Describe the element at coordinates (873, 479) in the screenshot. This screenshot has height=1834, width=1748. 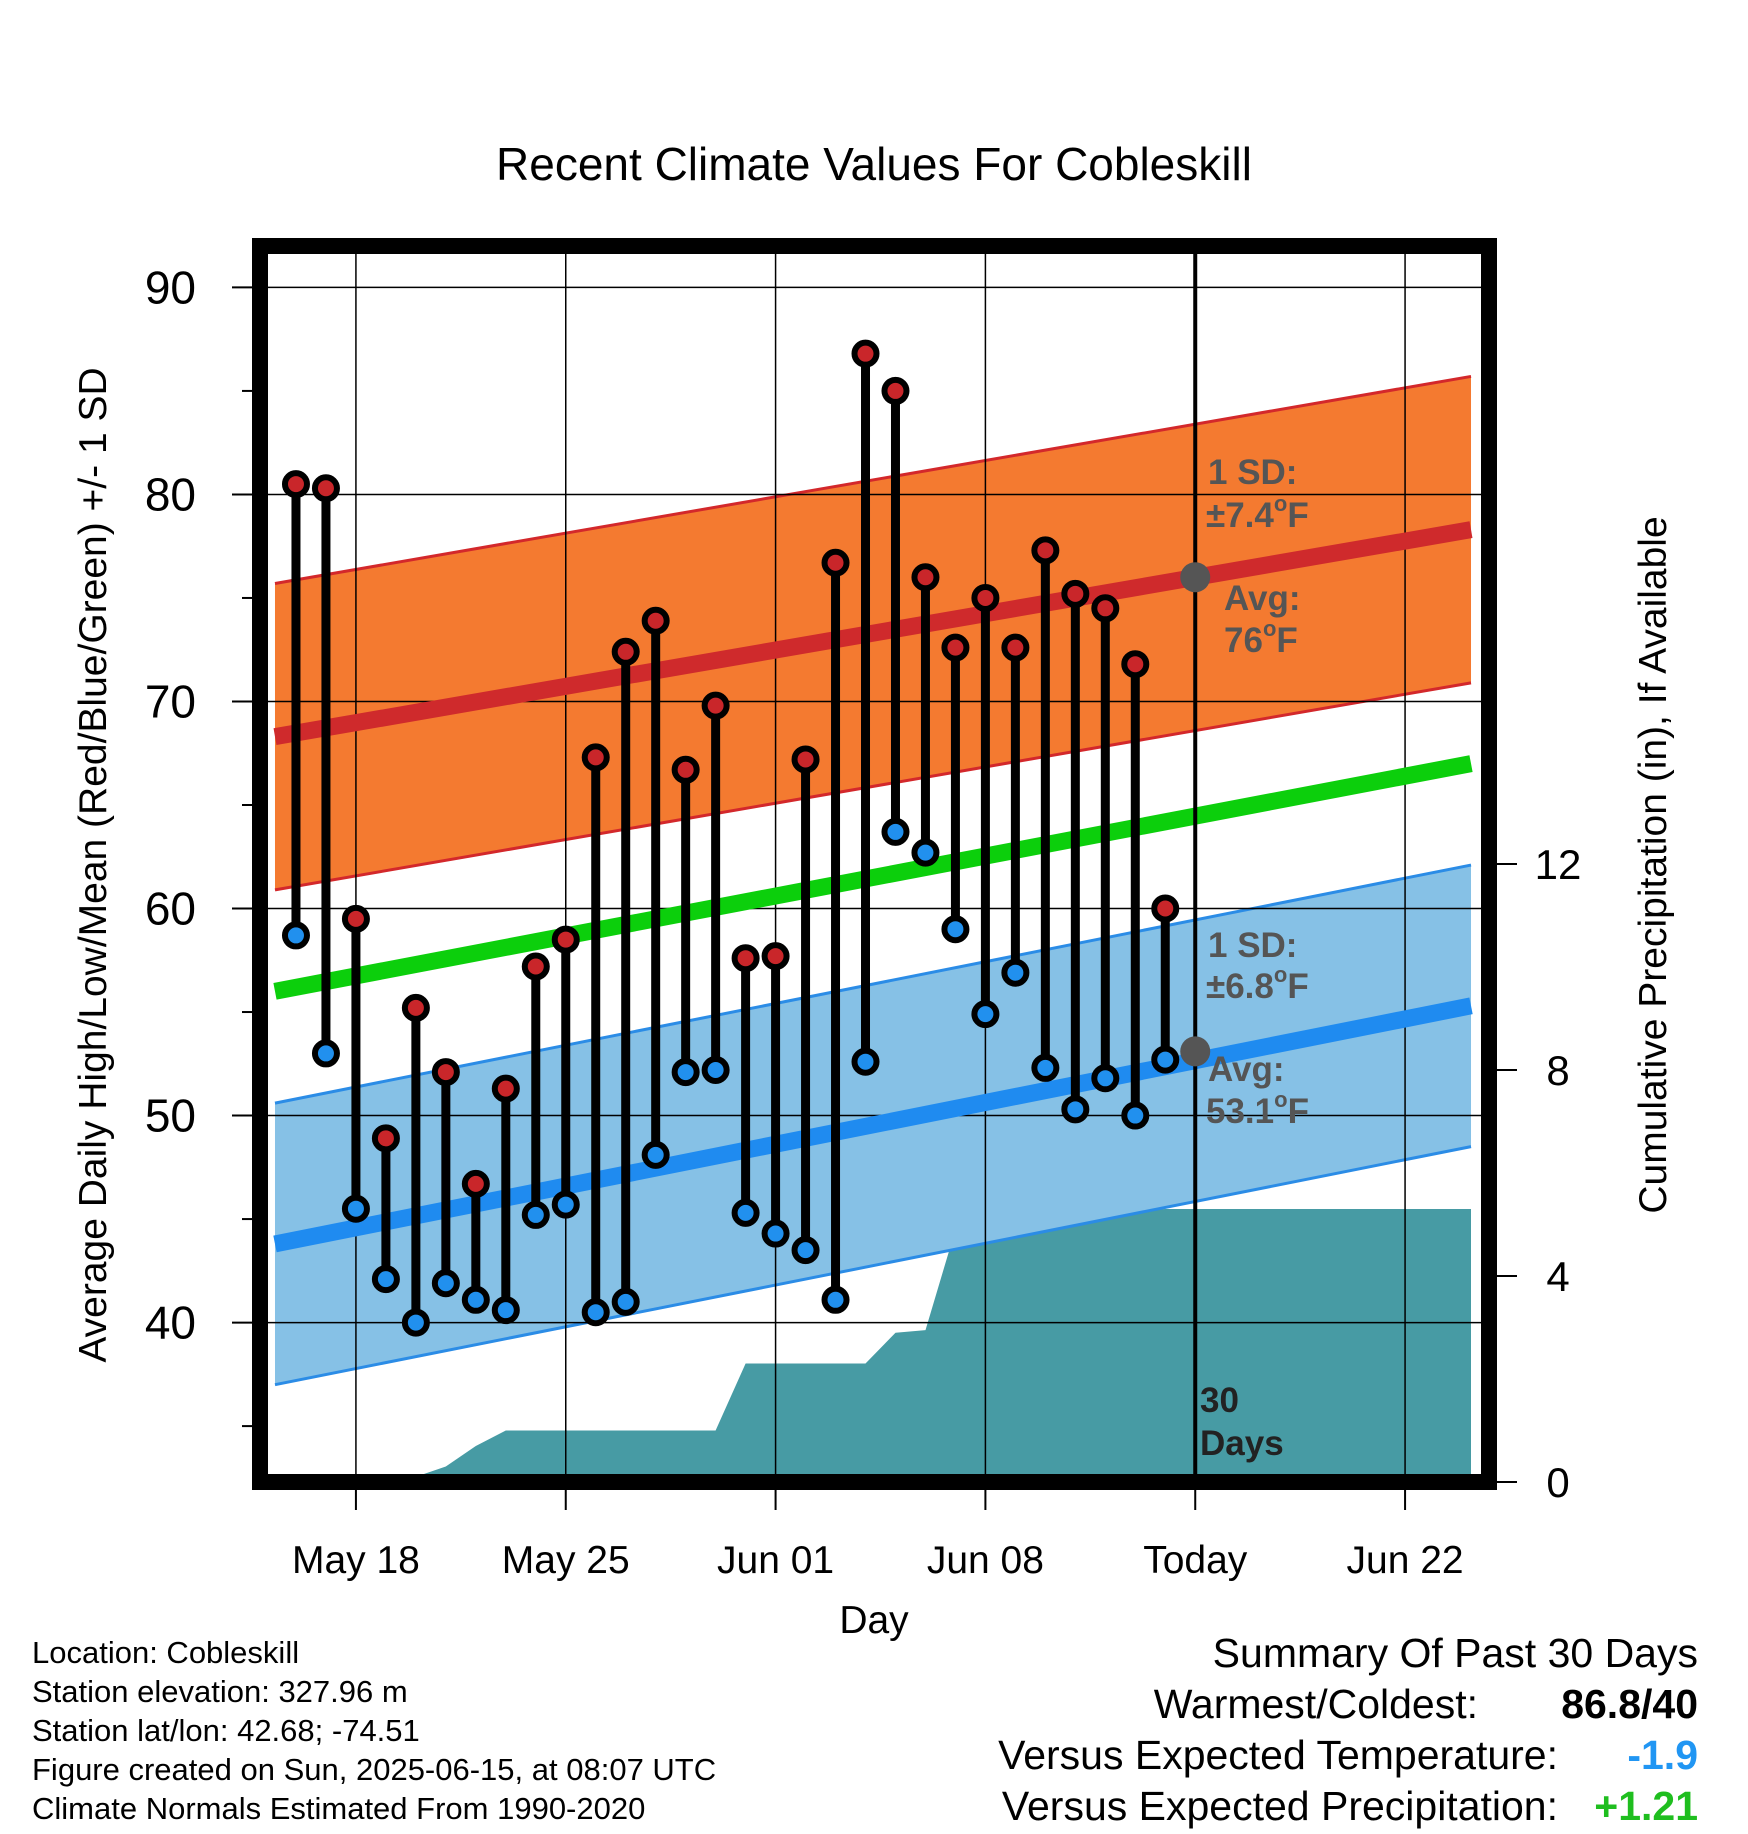
I see `high-sd-upper-edge` at that location.